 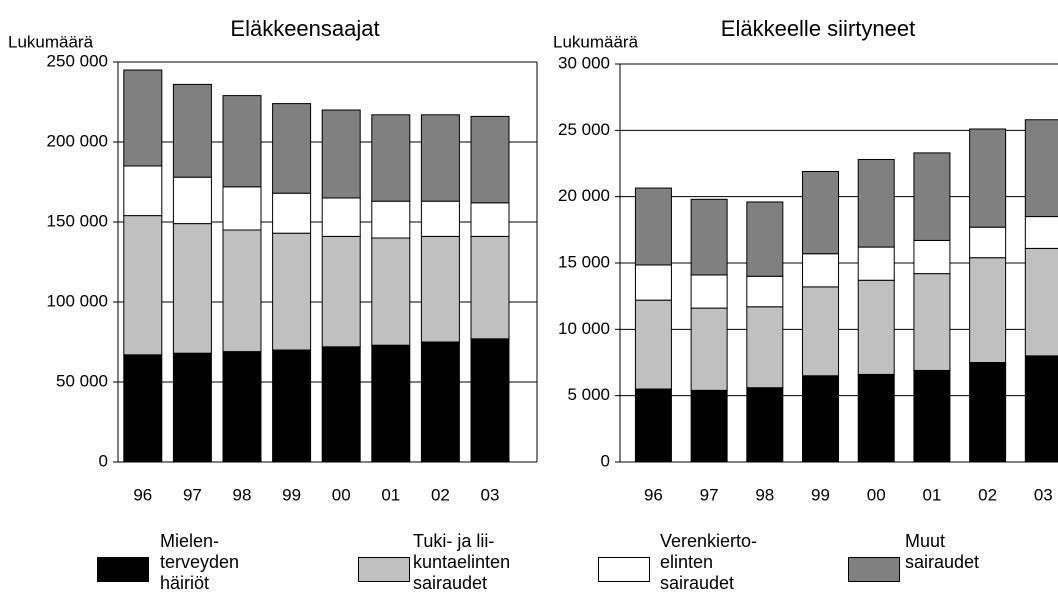 What do you see at coordinates (584, 129) in the screenshot?
I see `y-tick-label: 25 000` at bounding box center [584, 129].